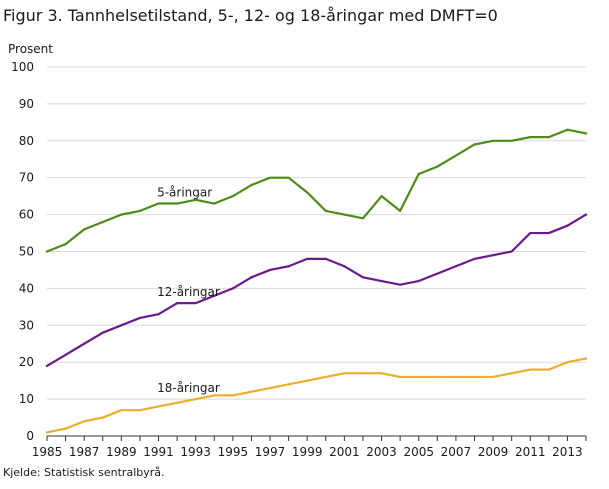 This screenshot has width=609, height=489. What do you see at coordinates (30, 436) in the screenshot?
I see `y-tick-label: 0` at bounding box center [30, 436].